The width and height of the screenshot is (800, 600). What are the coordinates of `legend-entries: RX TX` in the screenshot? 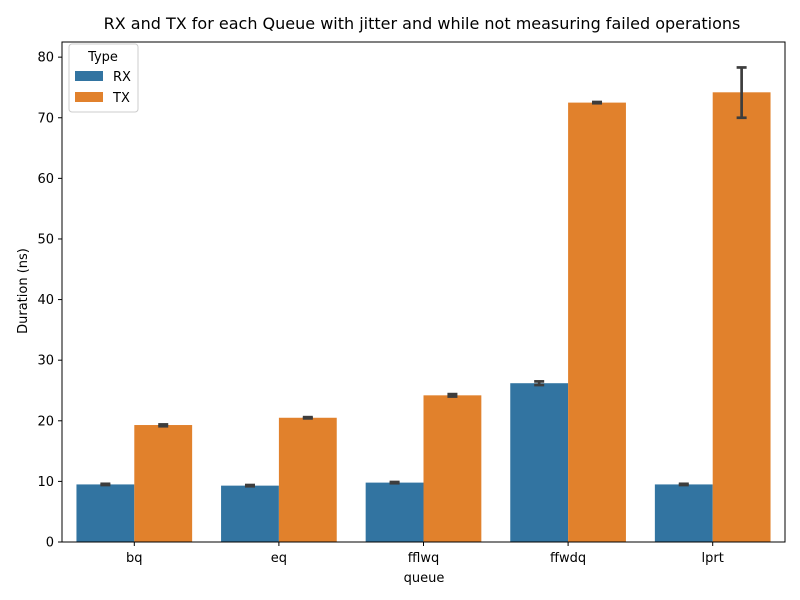 It's located at (103, 88).